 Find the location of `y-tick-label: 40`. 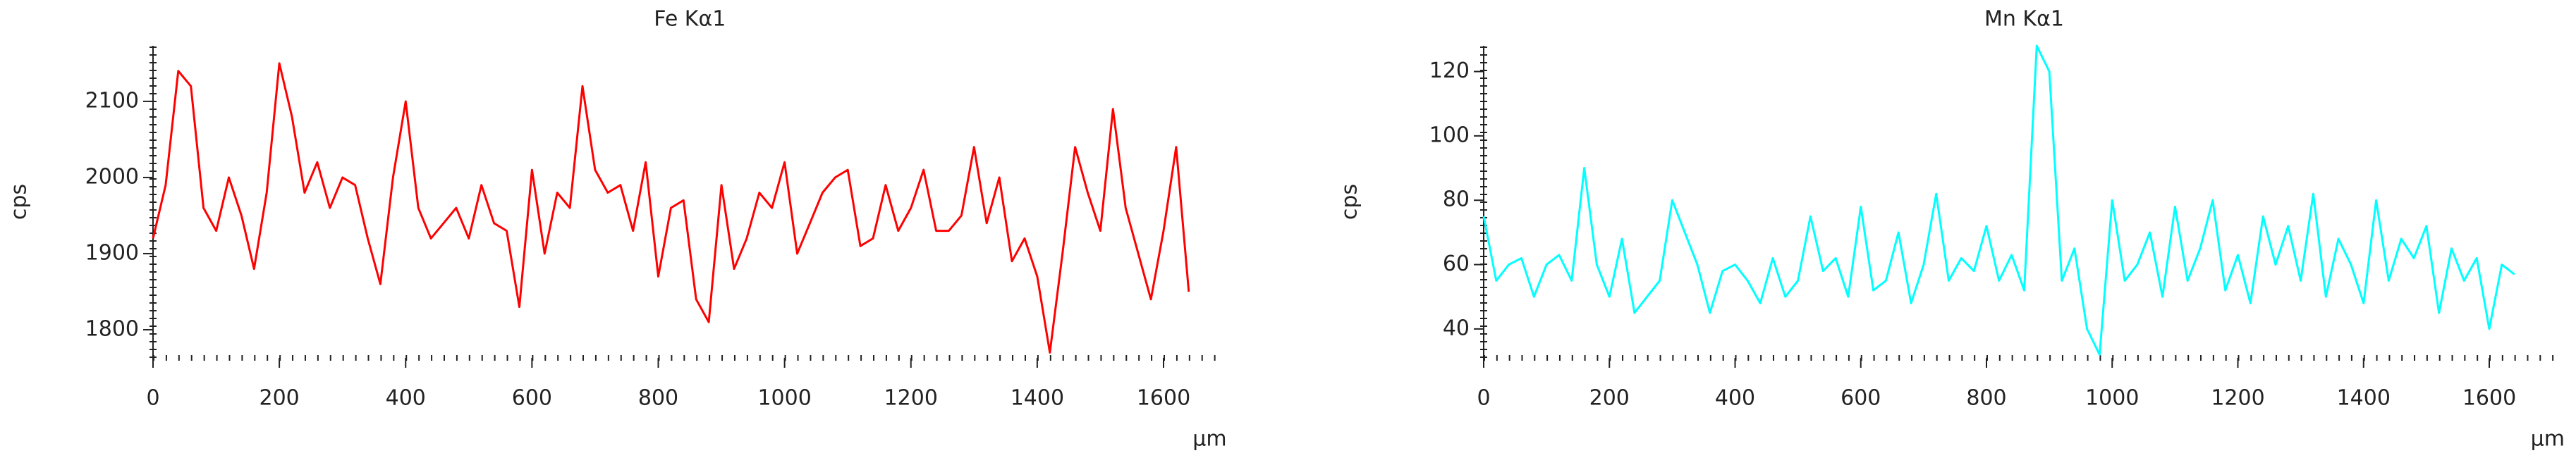

y-tick-label: 40 is located at coordinates (1457, 328).